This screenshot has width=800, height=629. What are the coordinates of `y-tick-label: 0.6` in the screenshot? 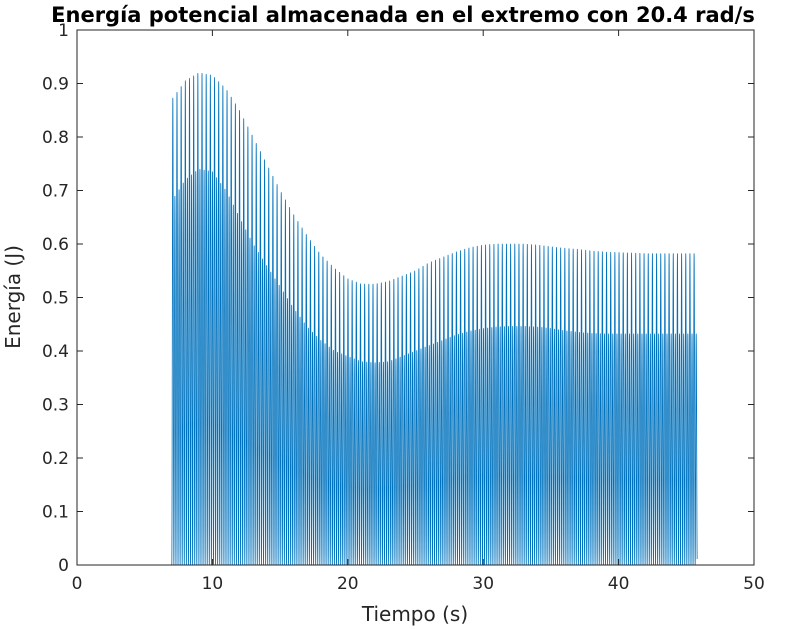 It's located at (55, 245).